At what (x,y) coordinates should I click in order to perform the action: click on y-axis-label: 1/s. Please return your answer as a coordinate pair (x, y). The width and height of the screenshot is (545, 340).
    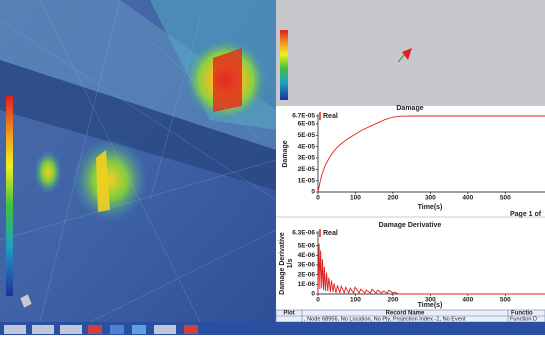
    Looking at the image, I should click on (290, 264).